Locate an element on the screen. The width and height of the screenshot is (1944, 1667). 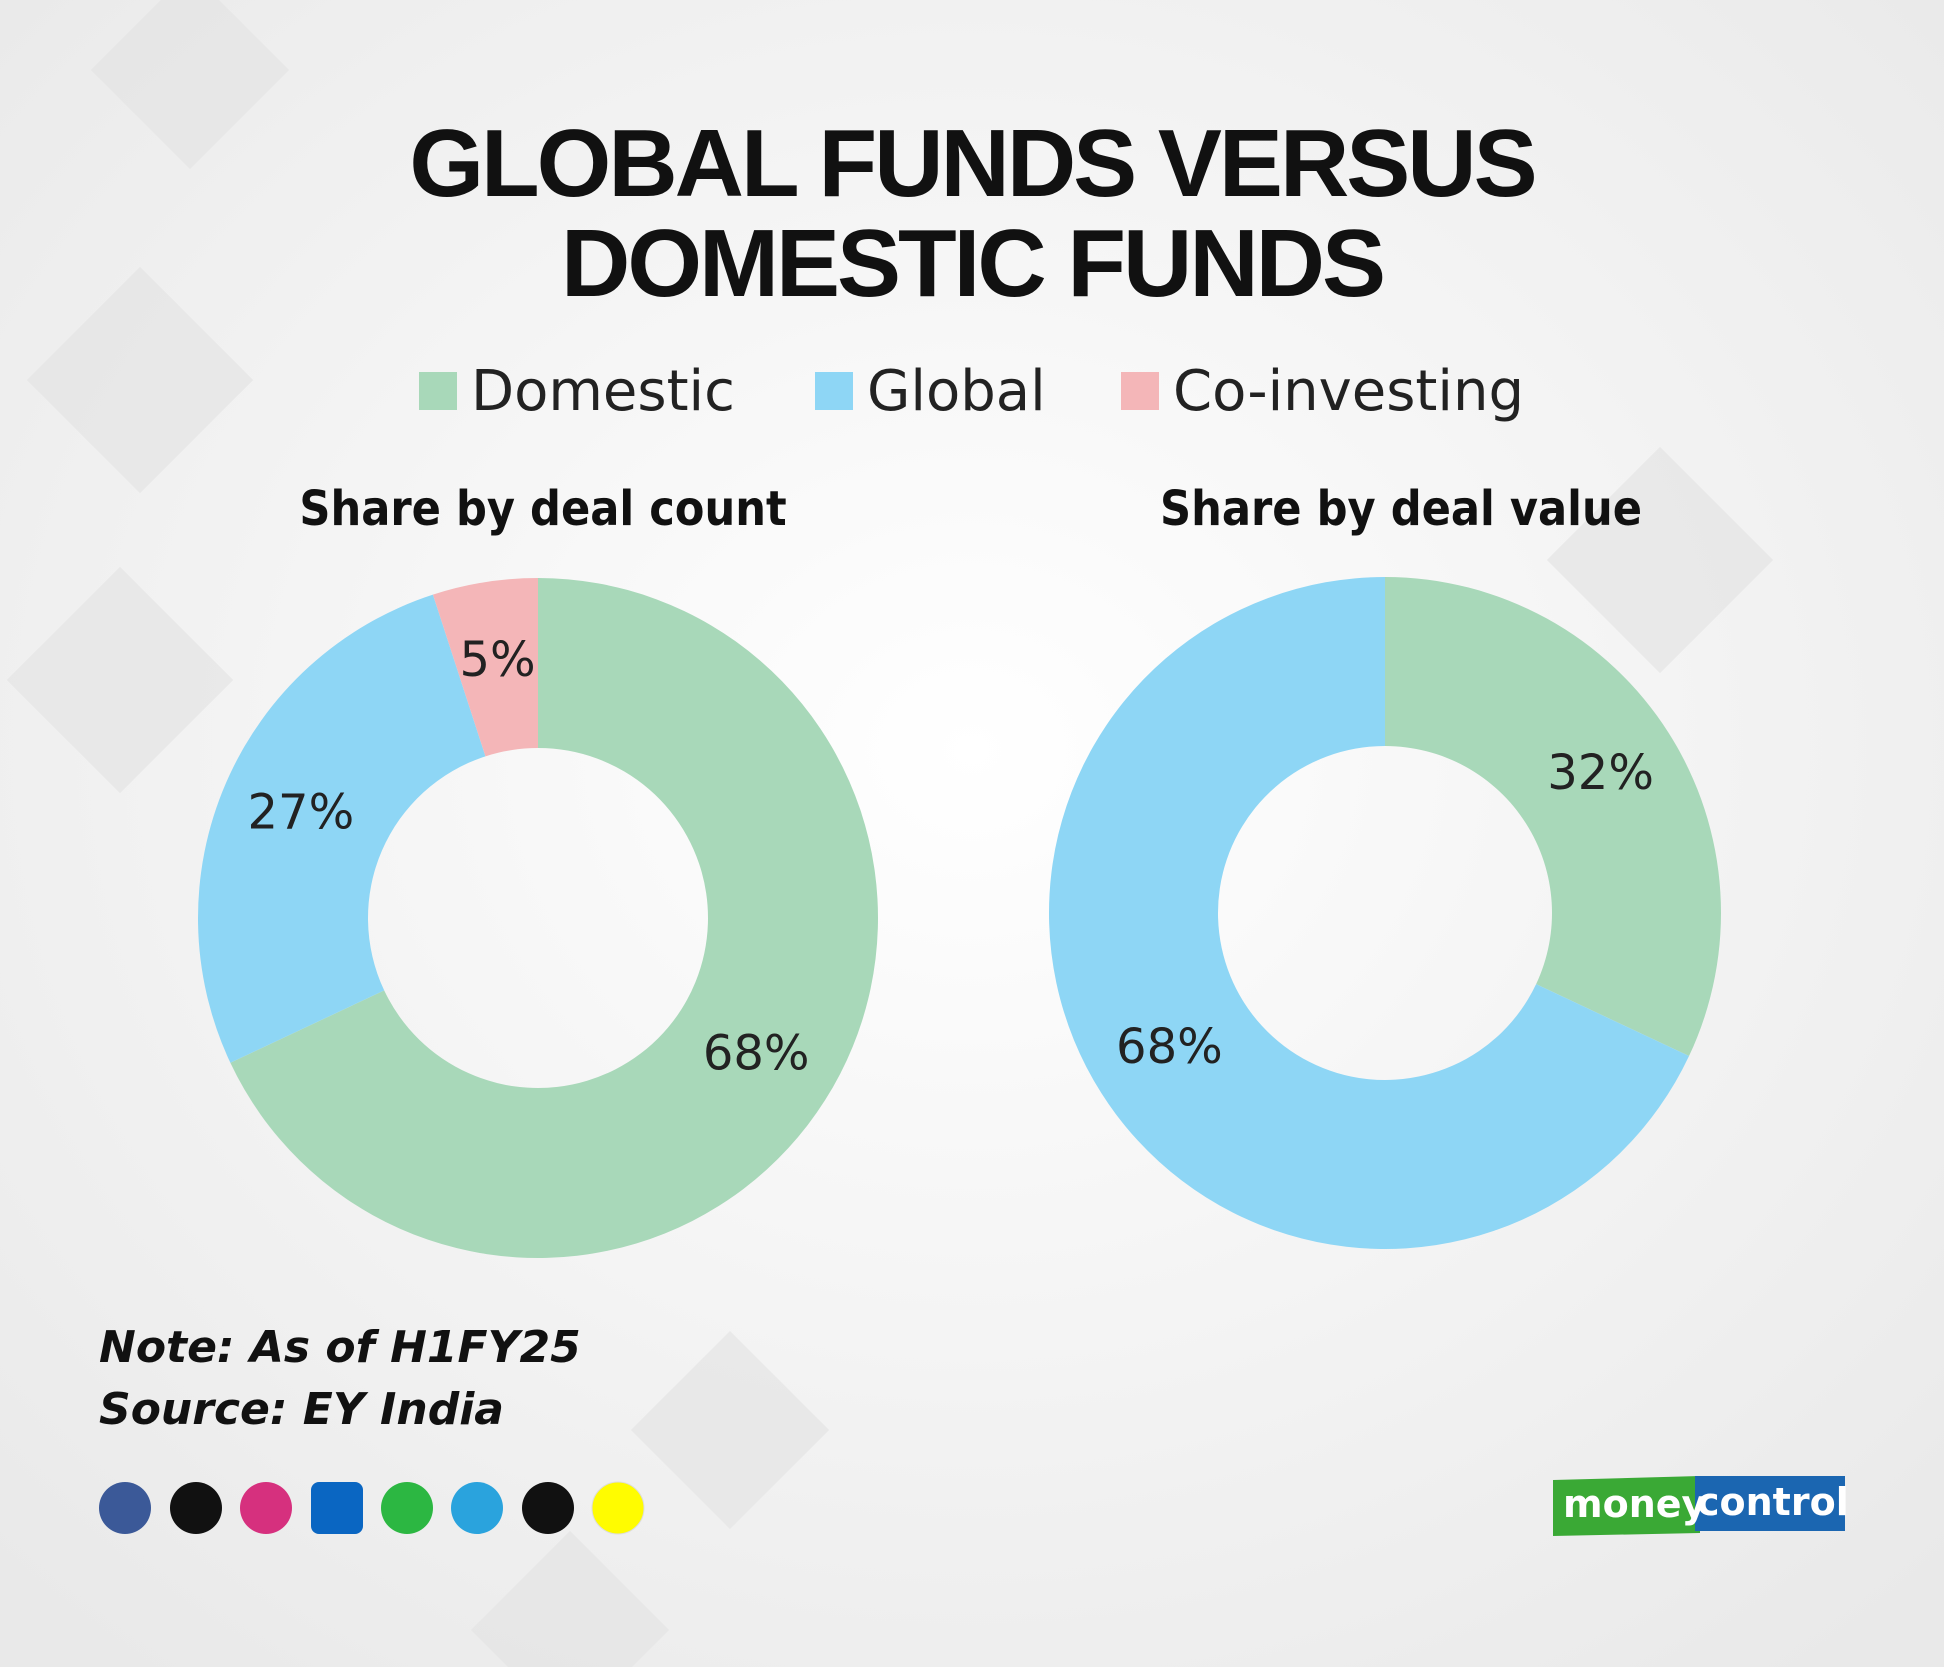
title-line: DOMESTIC FUNDS is located at coordinates (972, 263).